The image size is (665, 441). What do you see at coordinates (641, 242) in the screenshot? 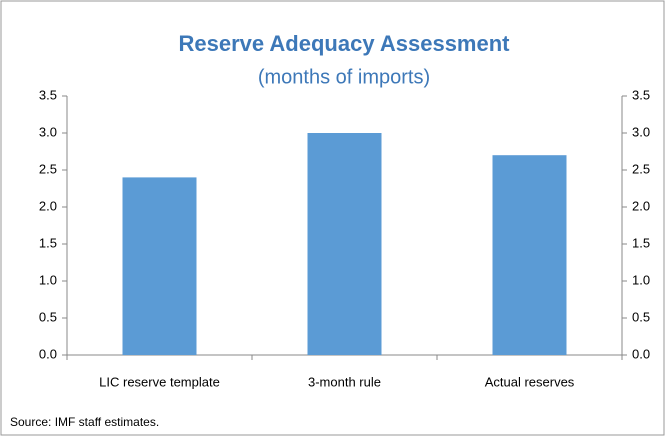
I see `y2-tick-label: 1.5` at bounding box center [641, 242].